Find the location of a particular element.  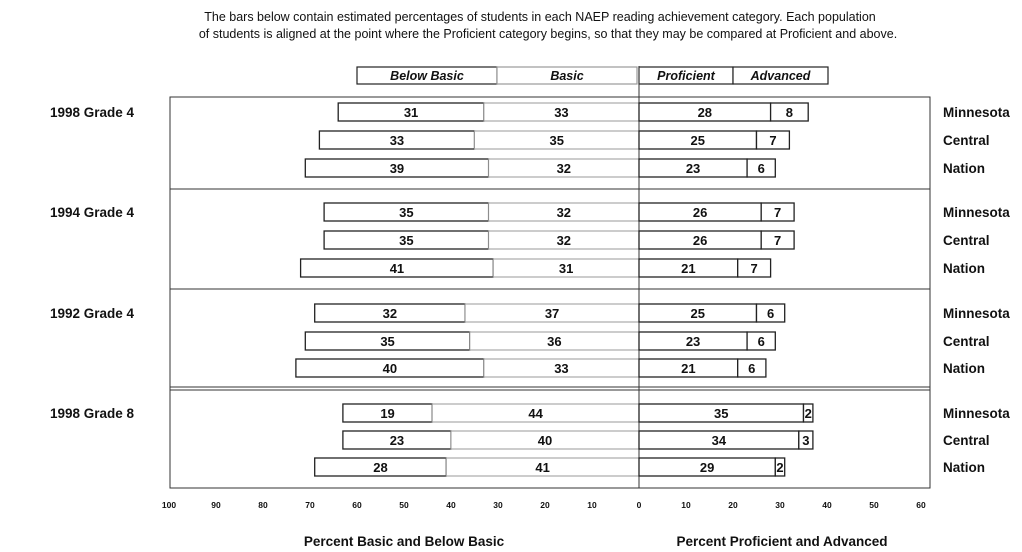

x-tick-label-left: 40 is located at coordinates (451, 505).